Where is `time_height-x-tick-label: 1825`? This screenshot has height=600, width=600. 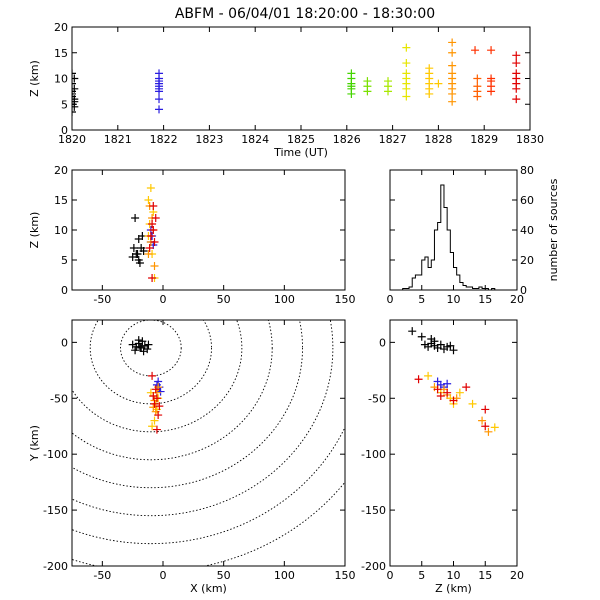 time_height-x-tick-label: 1825 is located at coordinates (301, 139).